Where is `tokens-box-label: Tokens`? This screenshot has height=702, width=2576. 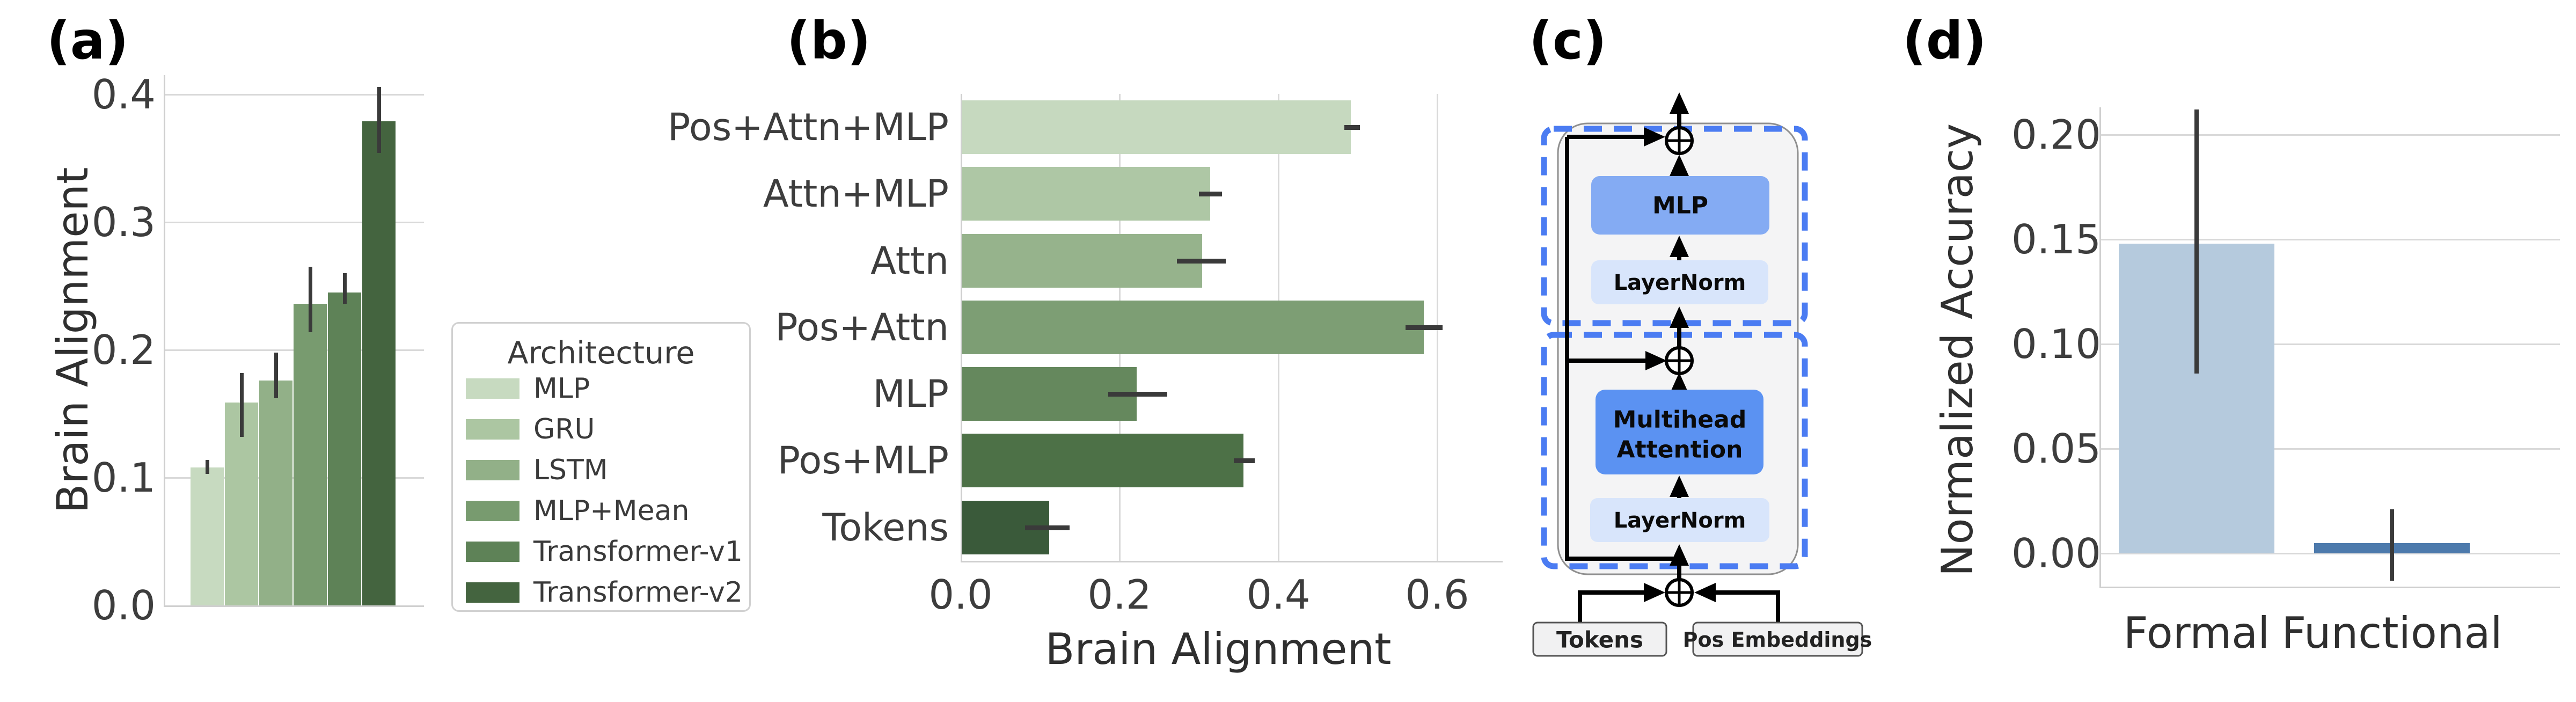
tokens-box-label: Tokens is located at coordinates (1599, 640).